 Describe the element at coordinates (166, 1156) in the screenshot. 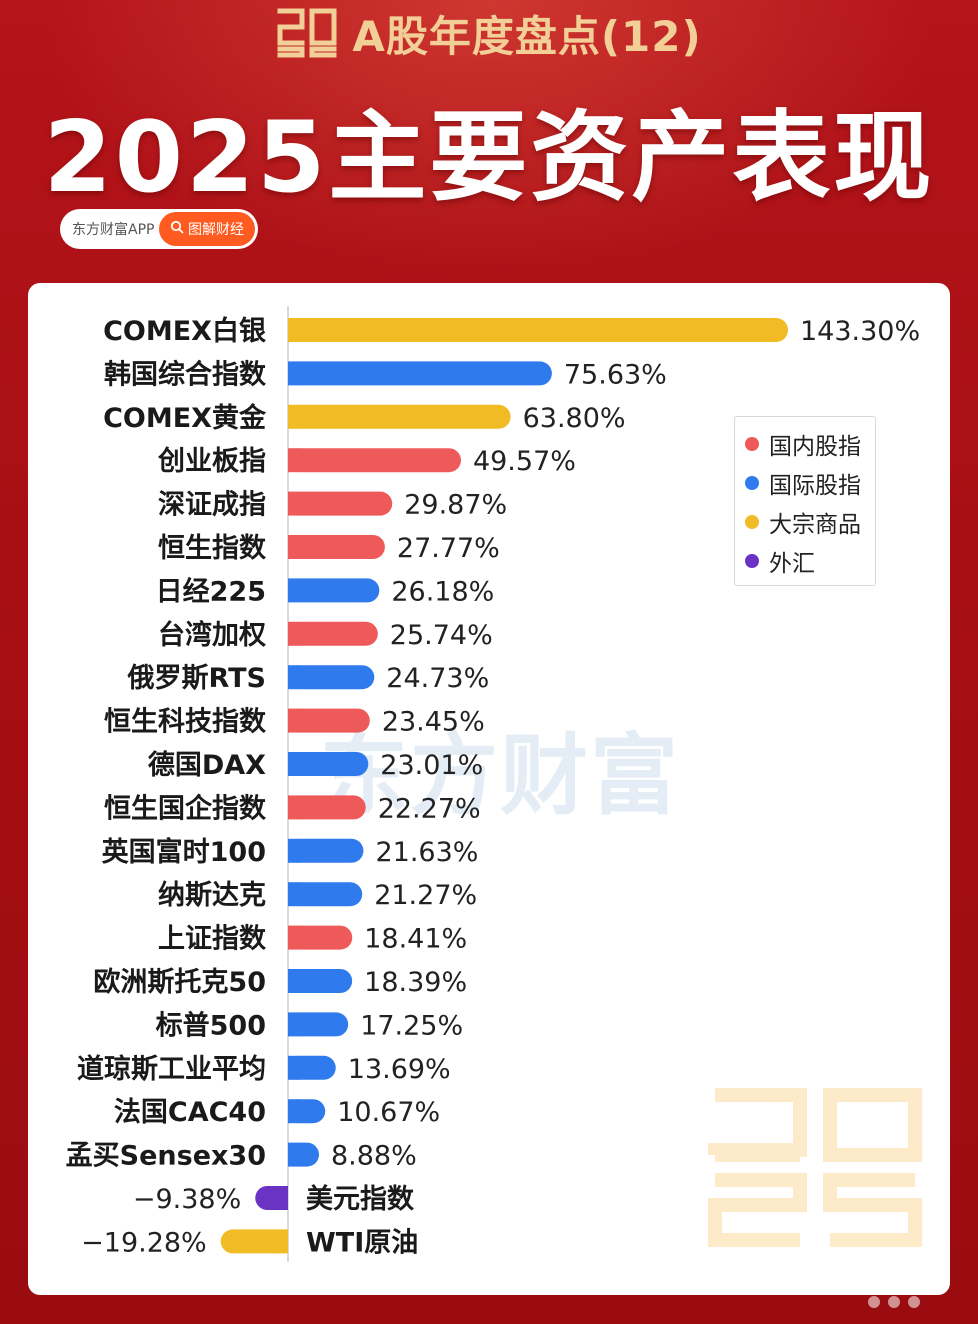

I see `category-label: 孟买Sensex30` at that location.